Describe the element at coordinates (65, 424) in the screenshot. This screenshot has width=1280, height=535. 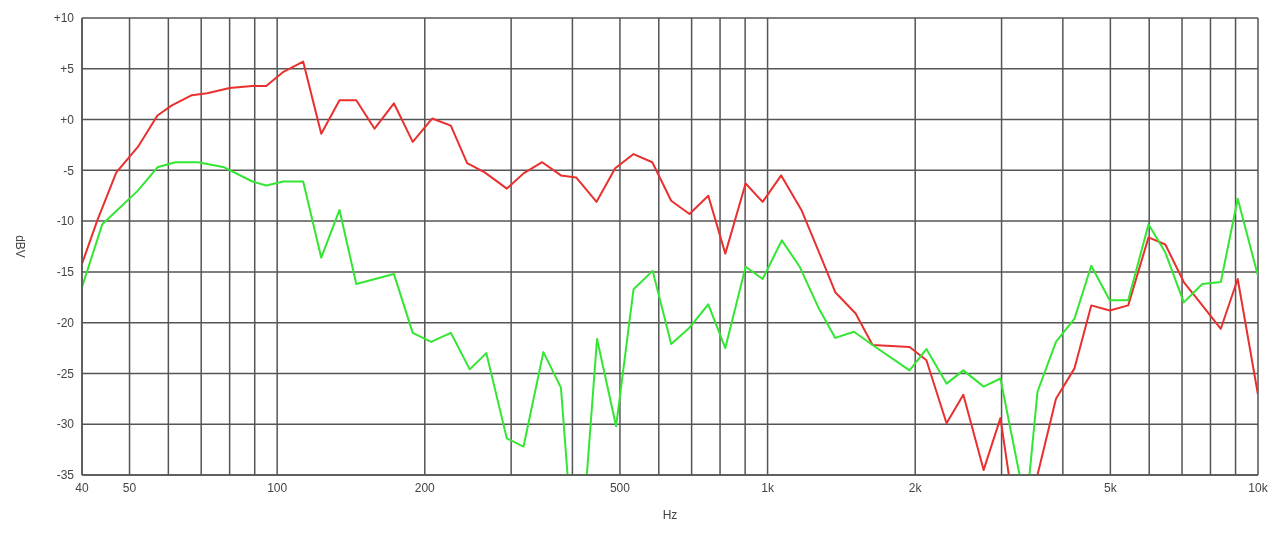
I see `y-tick-label: -30` at that location.